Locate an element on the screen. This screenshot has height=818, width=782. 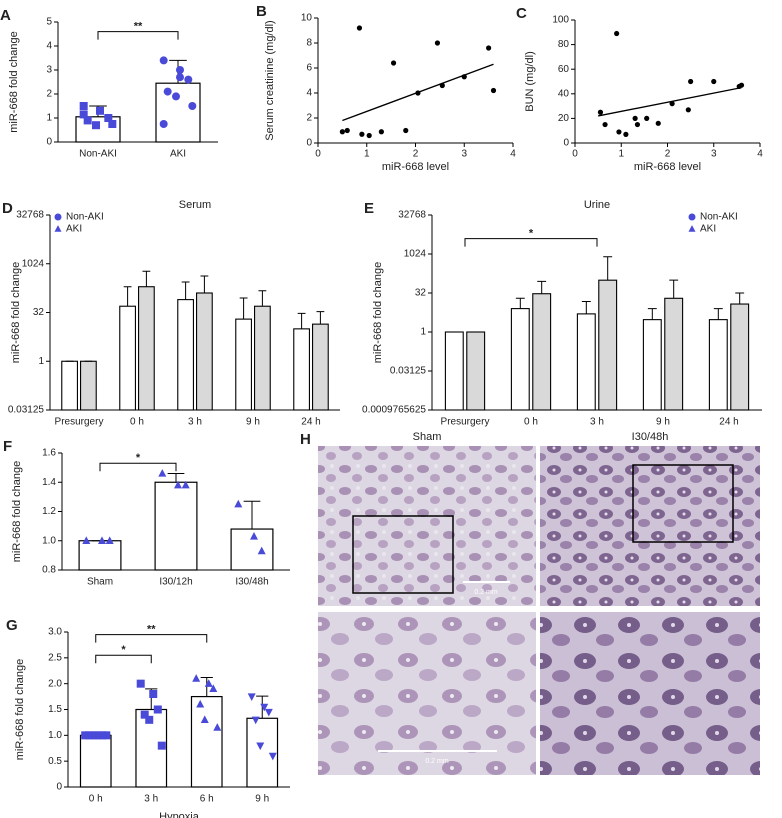
x-tick-label: I30/48h is located at coordinates (251, 582).